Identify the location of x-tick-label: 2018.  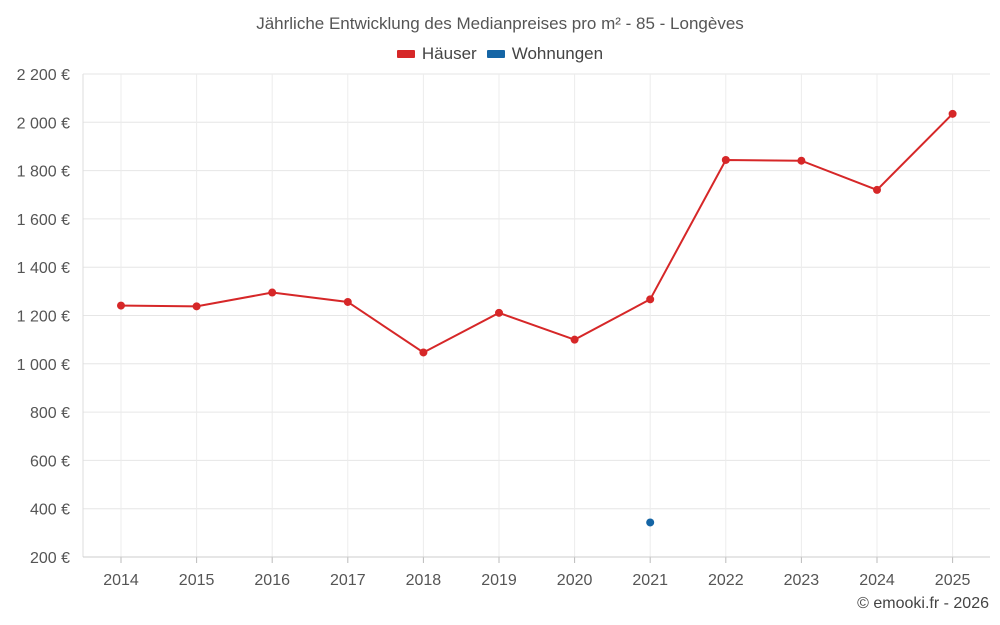
(424, 580).